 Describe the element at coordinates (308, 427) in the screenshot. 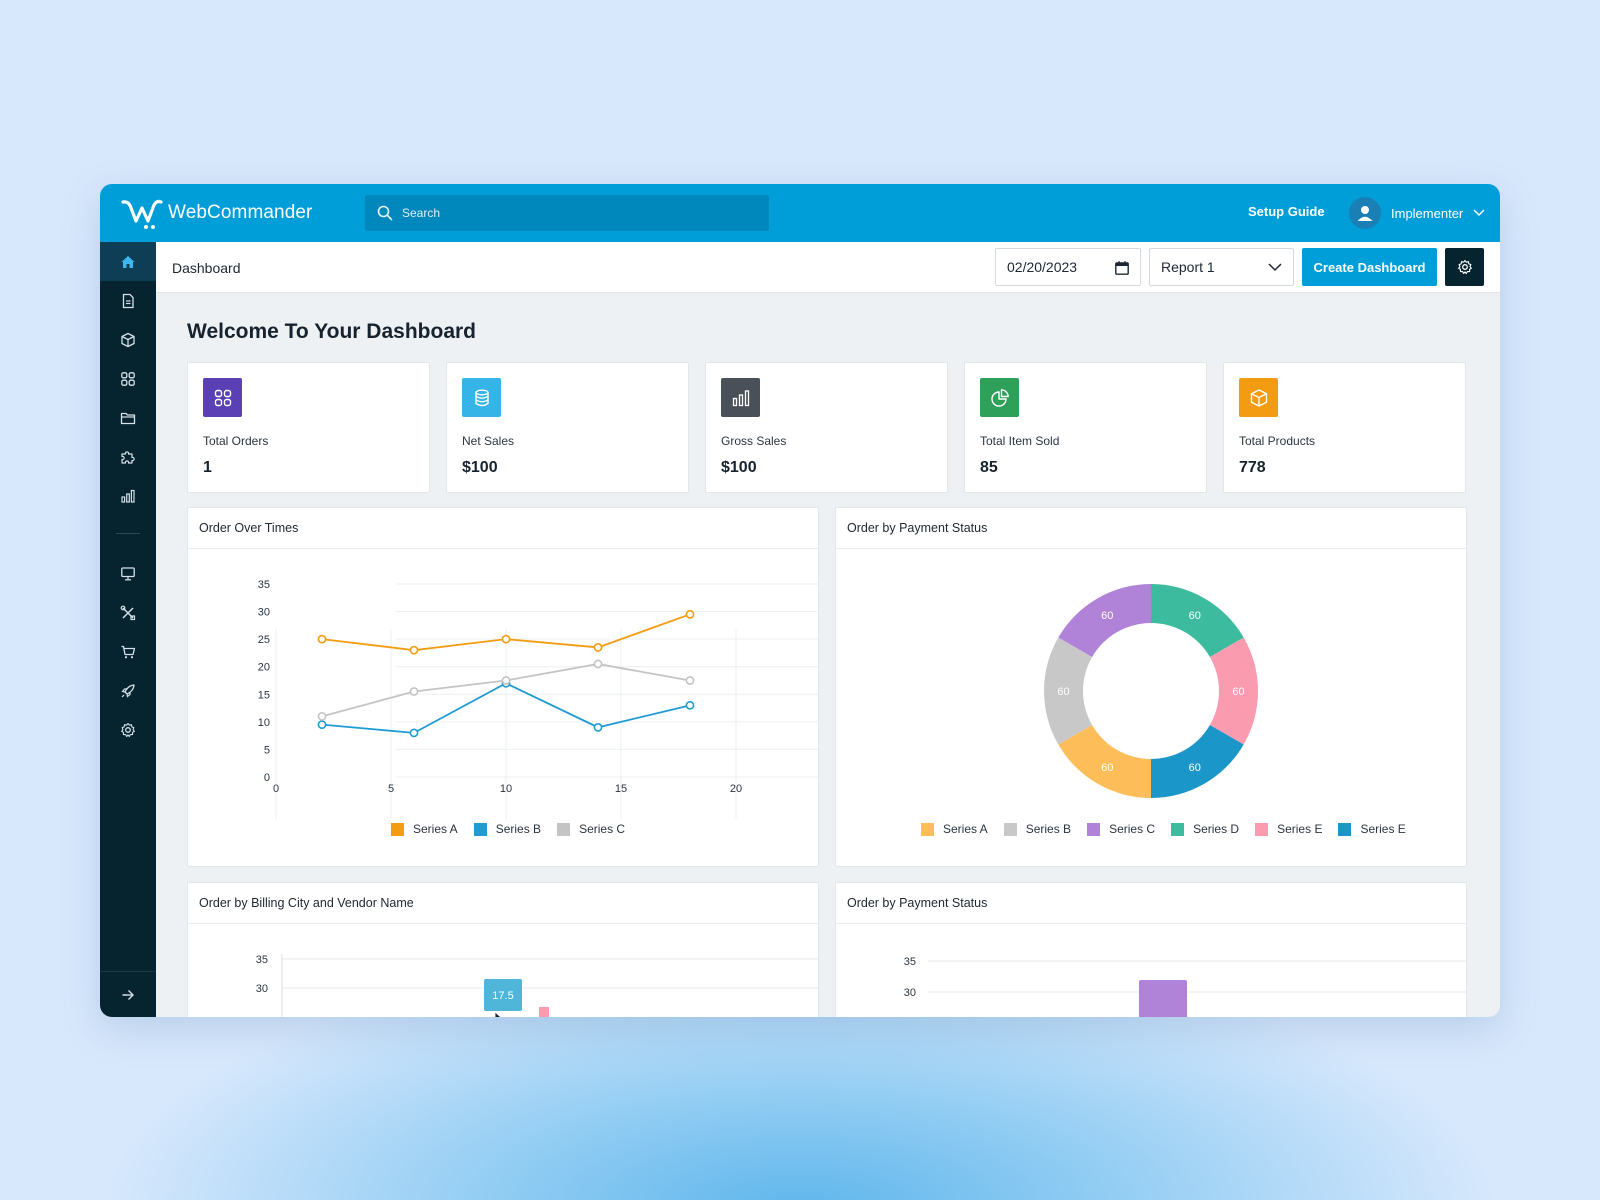

I see `stat-card-total-orders: Total Orders 1` at that location.